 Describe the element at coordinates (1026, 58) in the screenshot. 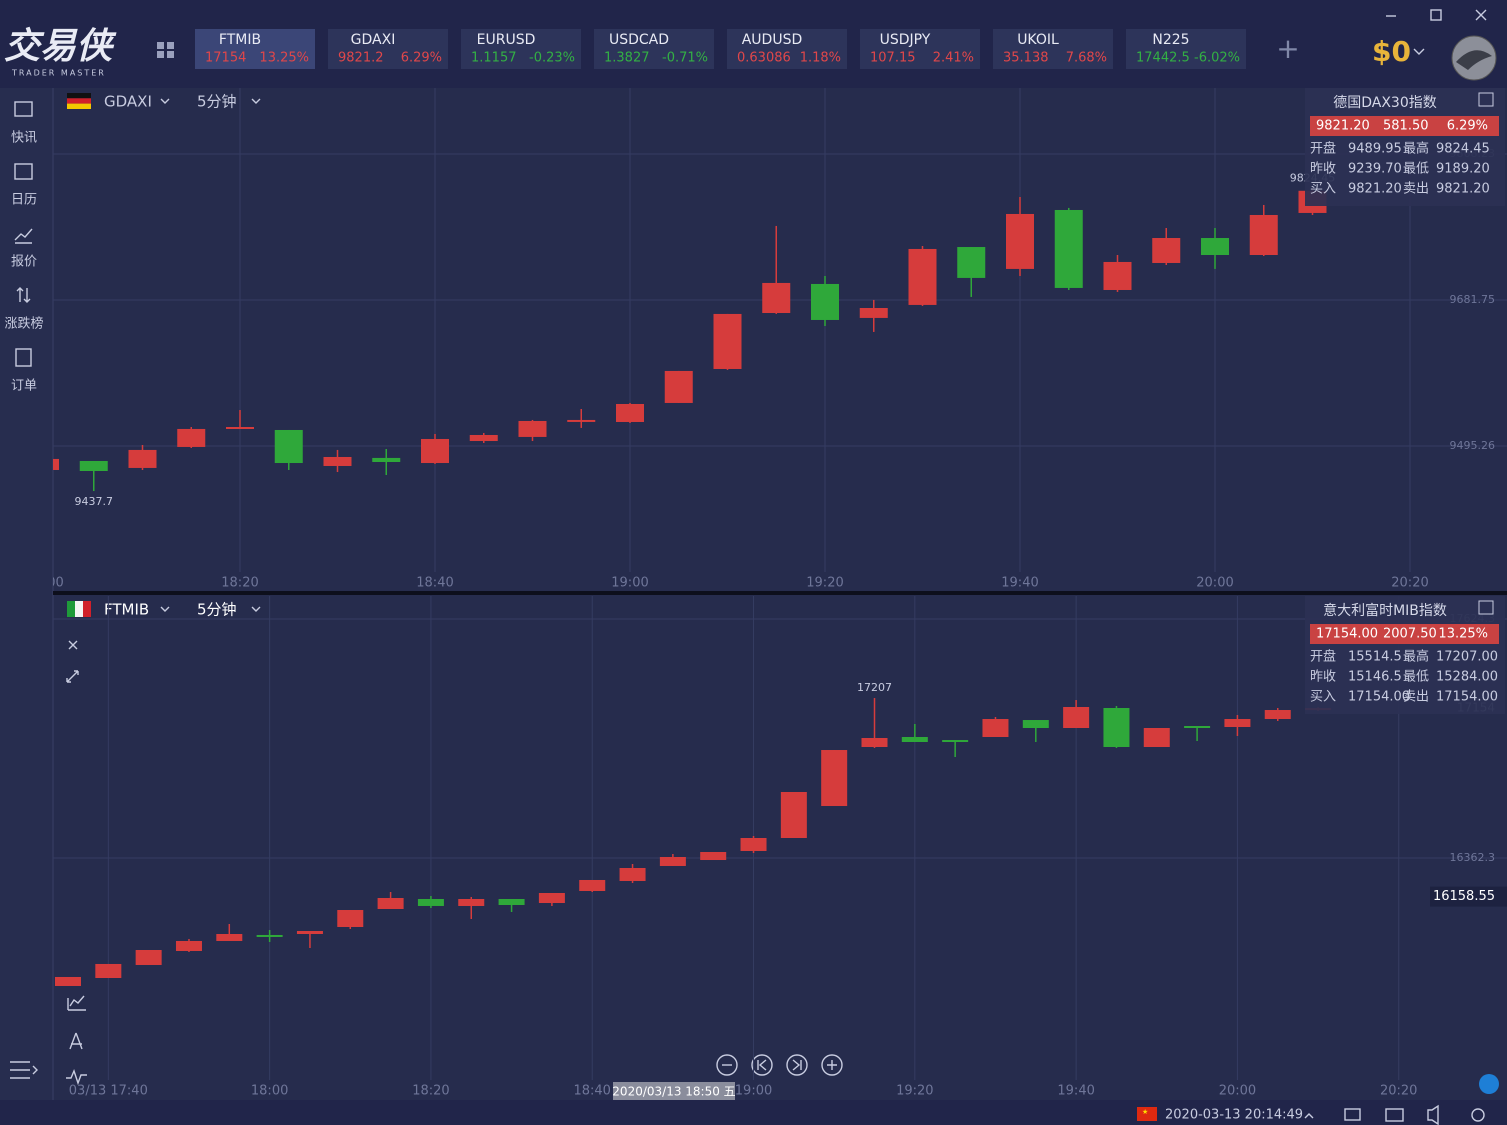

I see `ticker-price: 35.138` at that location.